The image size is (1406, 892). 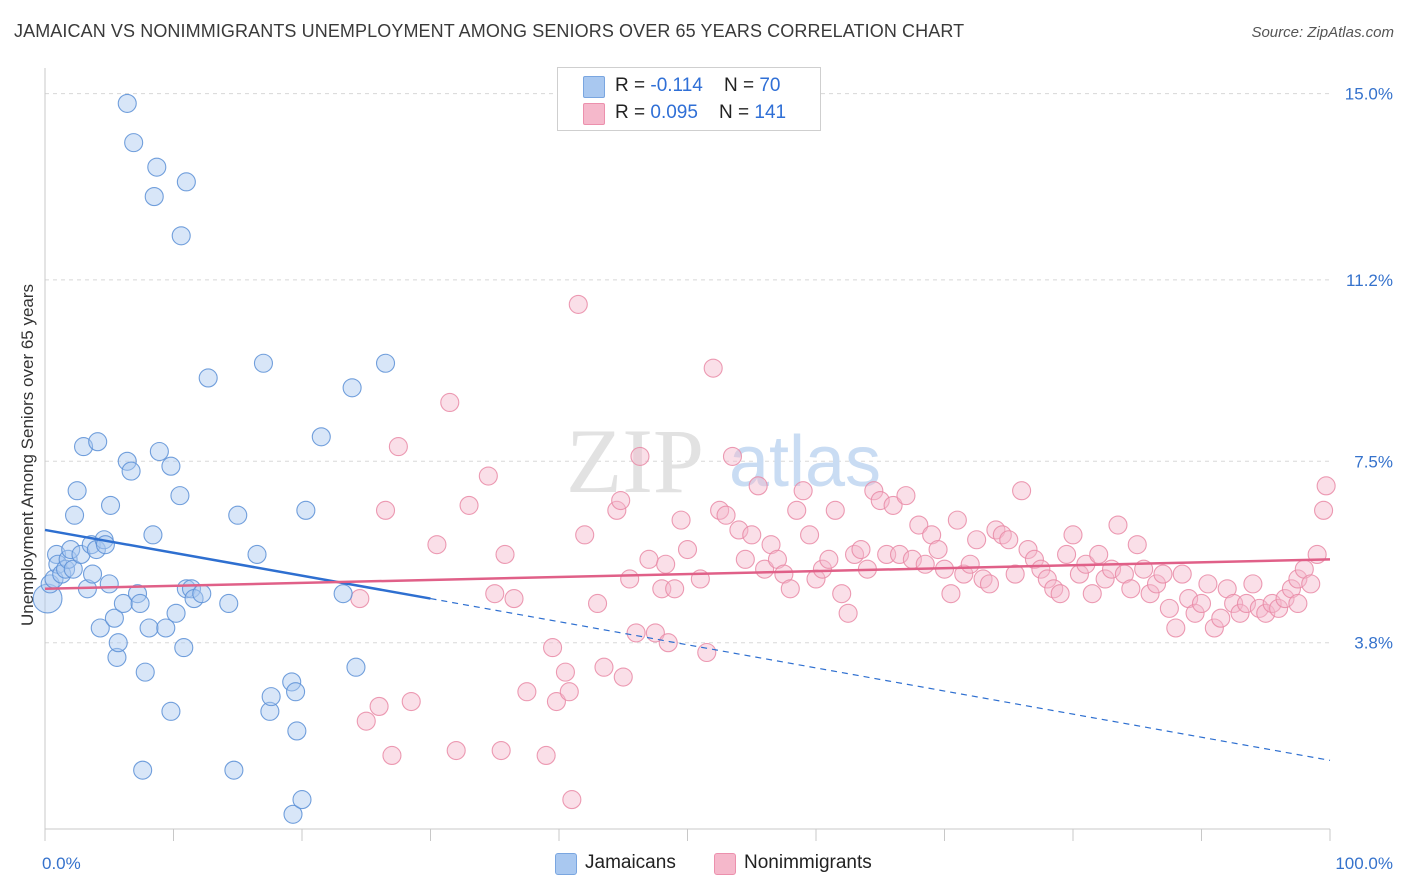 What do you see at coordinates (594, 87) in the screenshot?
I see `legend-swatch-jamaicans` at bounding box center [594, 87].